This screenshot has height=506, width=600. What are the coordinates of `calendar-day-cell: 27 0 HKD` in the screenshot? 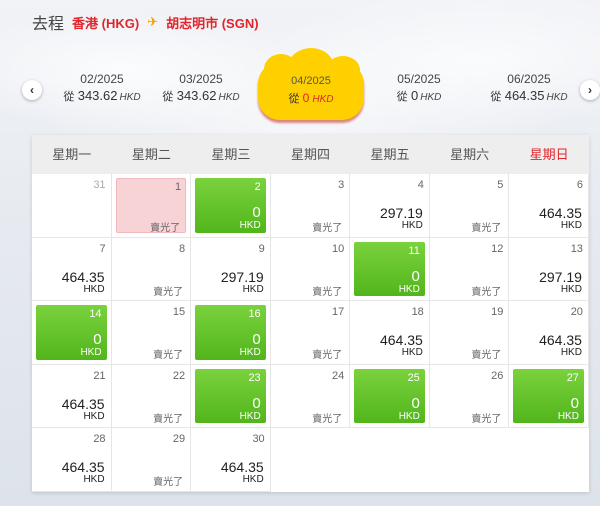 It's located at (549, 396).